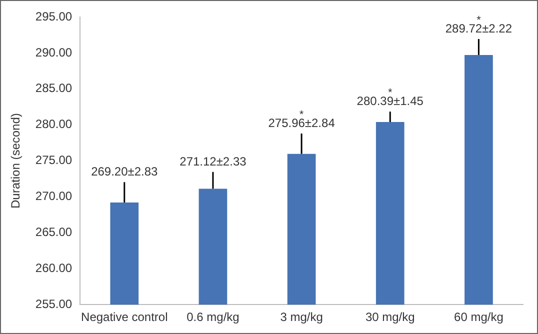 Image resolution: width=538 pixels, height=334 pixels. Describe the element at coordinates (479, 317) in the screenshot. I see `x-tick-label: 60 mg/kg` at that location.